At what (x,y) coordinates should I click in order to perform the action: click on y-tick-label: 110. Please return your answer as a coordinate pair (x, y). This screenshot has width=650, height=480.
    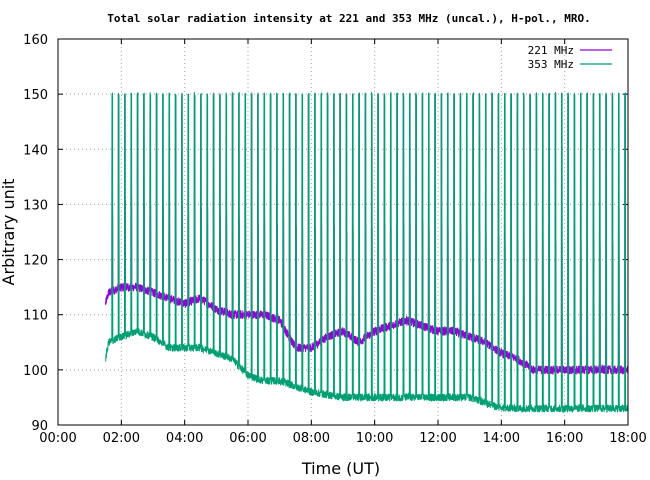
    Looking at the image, I should click on (35, 316).